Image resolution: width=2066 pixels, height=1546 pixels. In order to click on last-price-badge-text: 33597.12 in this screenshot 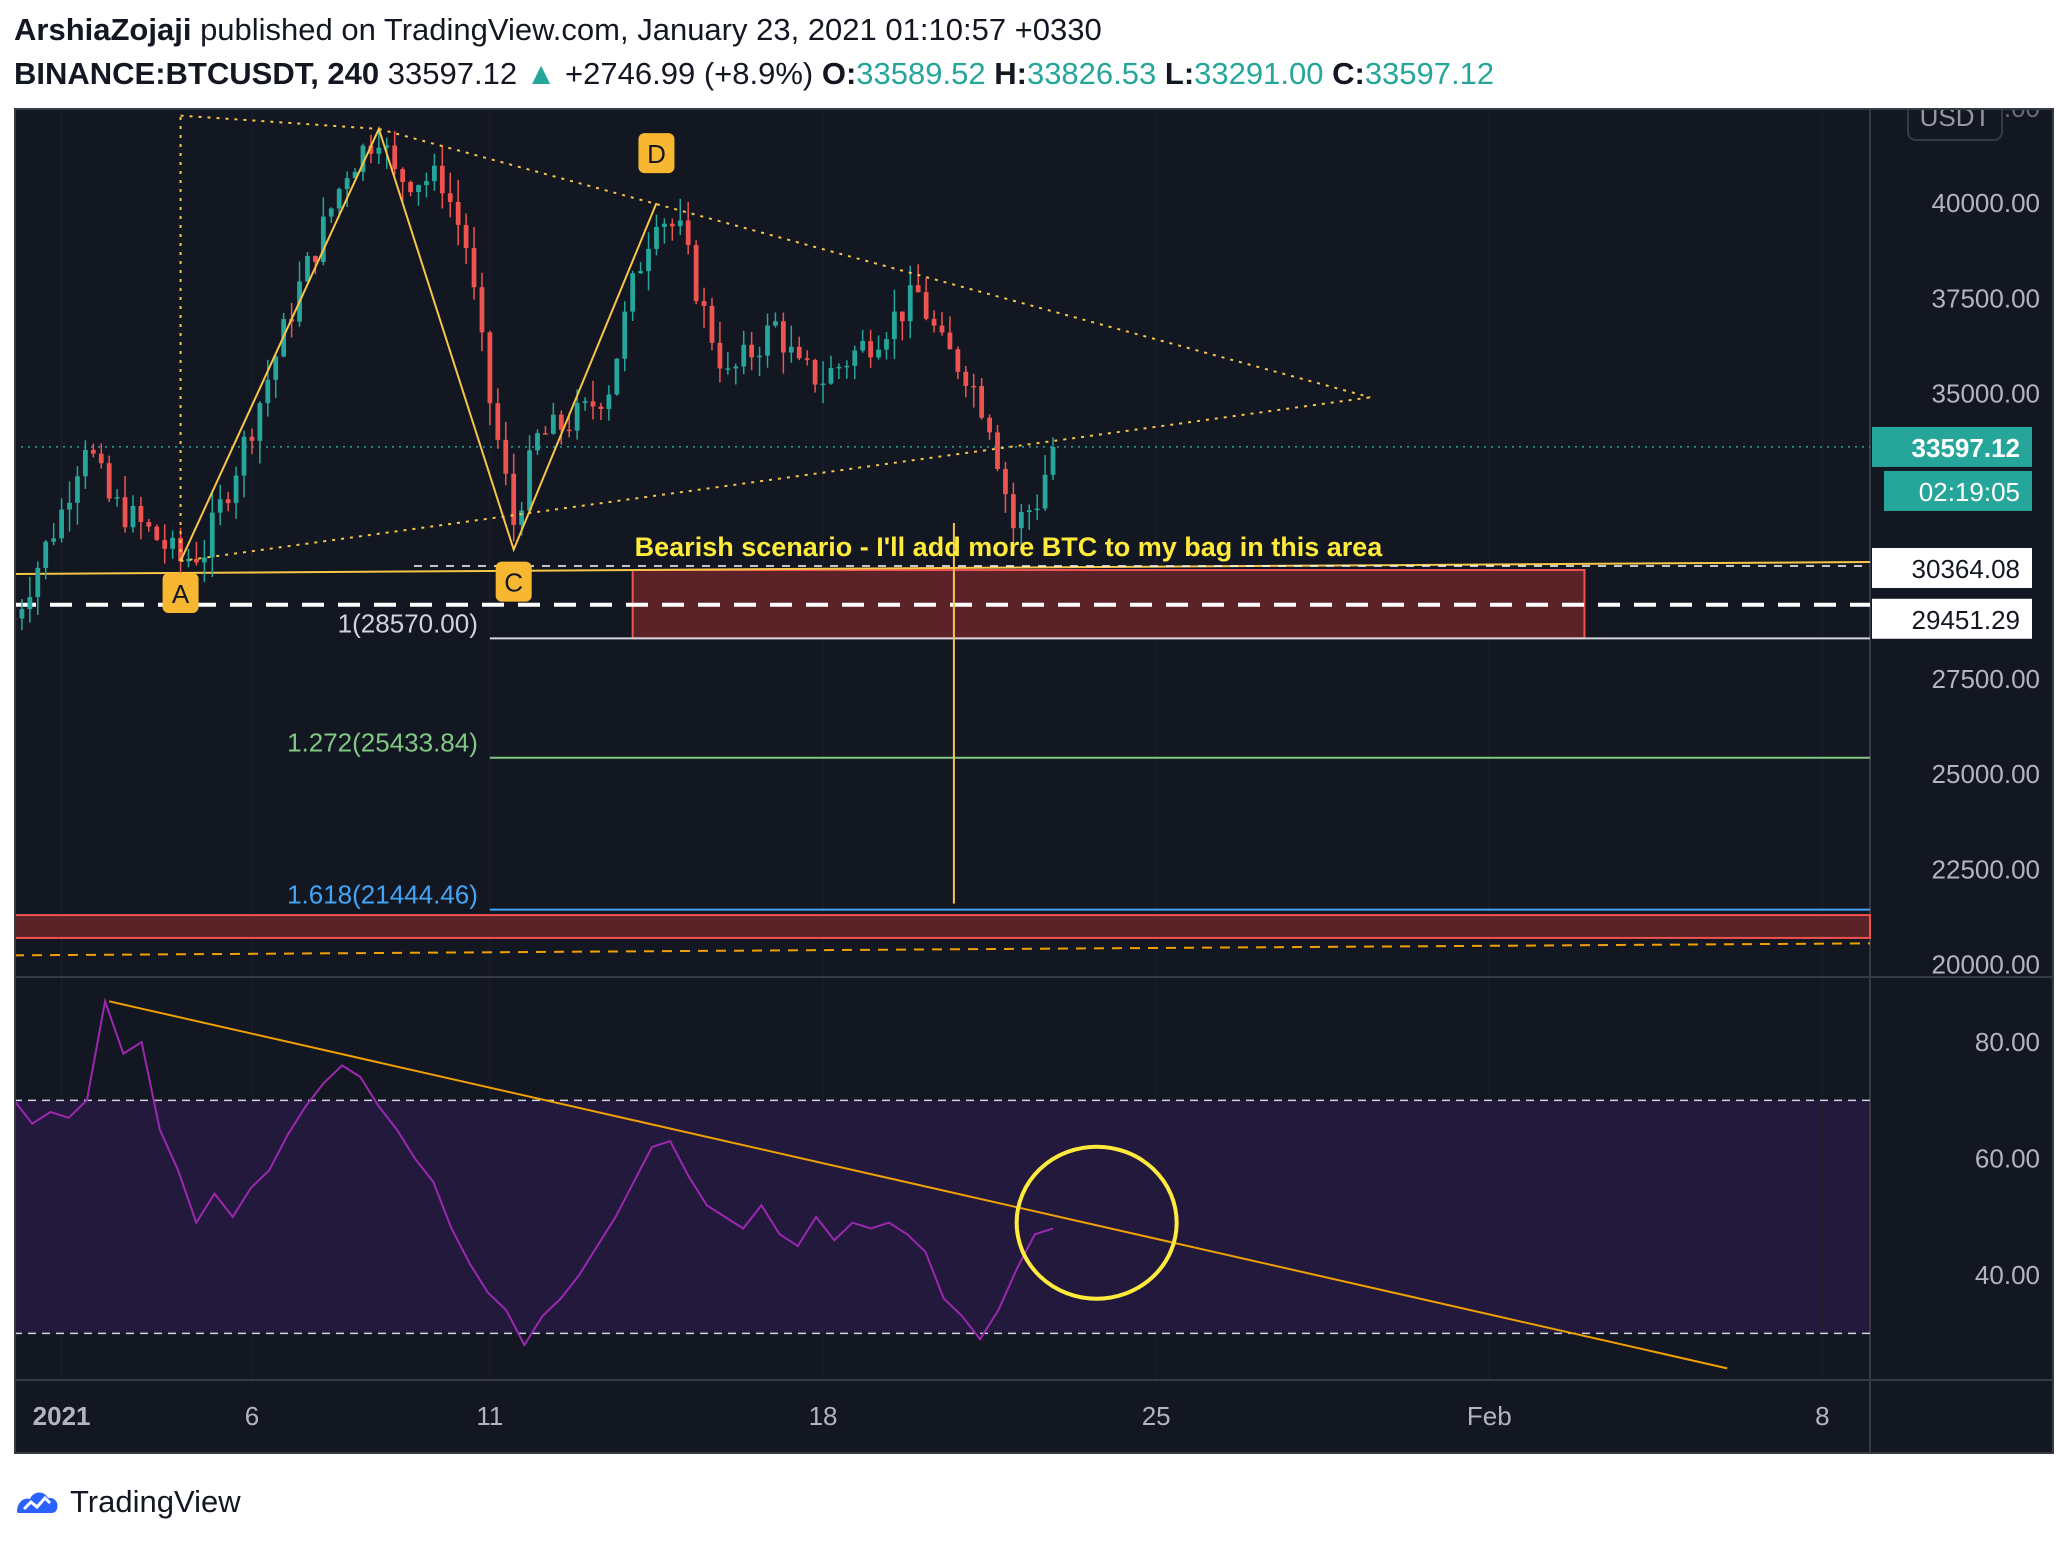, I will do `click(1966, 448)`.